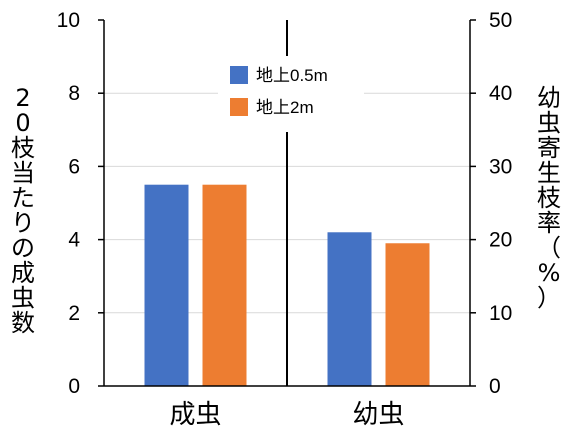  I want to click on tick-label-left: 10, so click(68, 20).